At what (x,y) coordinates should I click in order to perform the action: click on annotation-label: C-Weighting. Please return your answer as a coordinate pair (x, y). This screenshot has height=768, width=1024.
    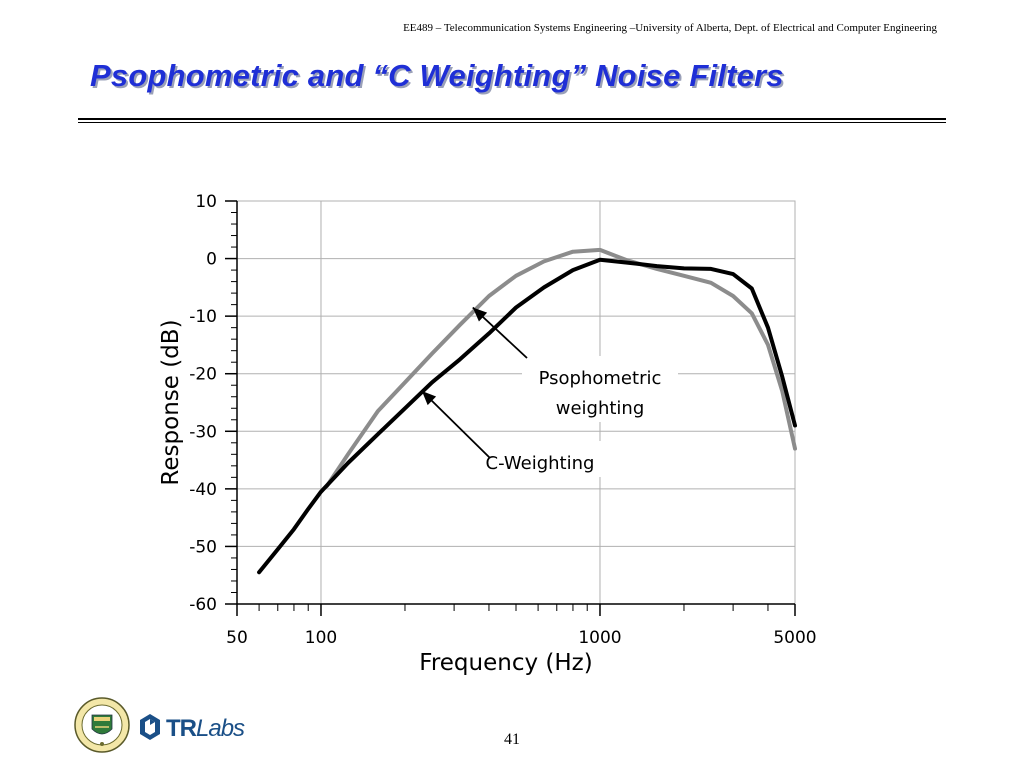
    Looking at the image, I should click on (540, 463).